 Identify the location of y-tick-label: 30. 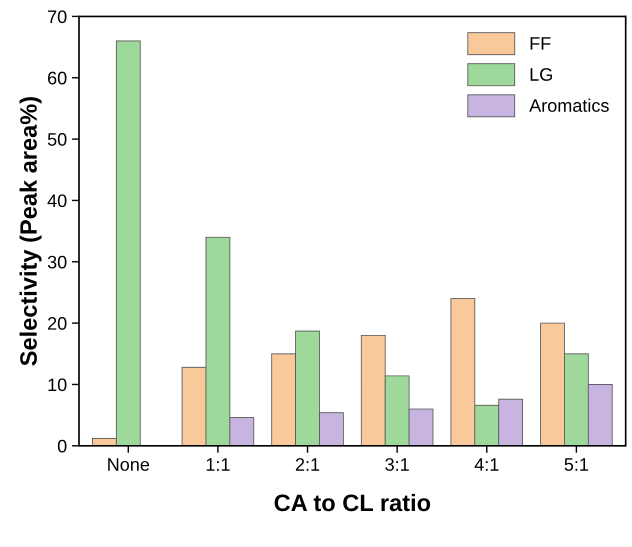
(57, 262).